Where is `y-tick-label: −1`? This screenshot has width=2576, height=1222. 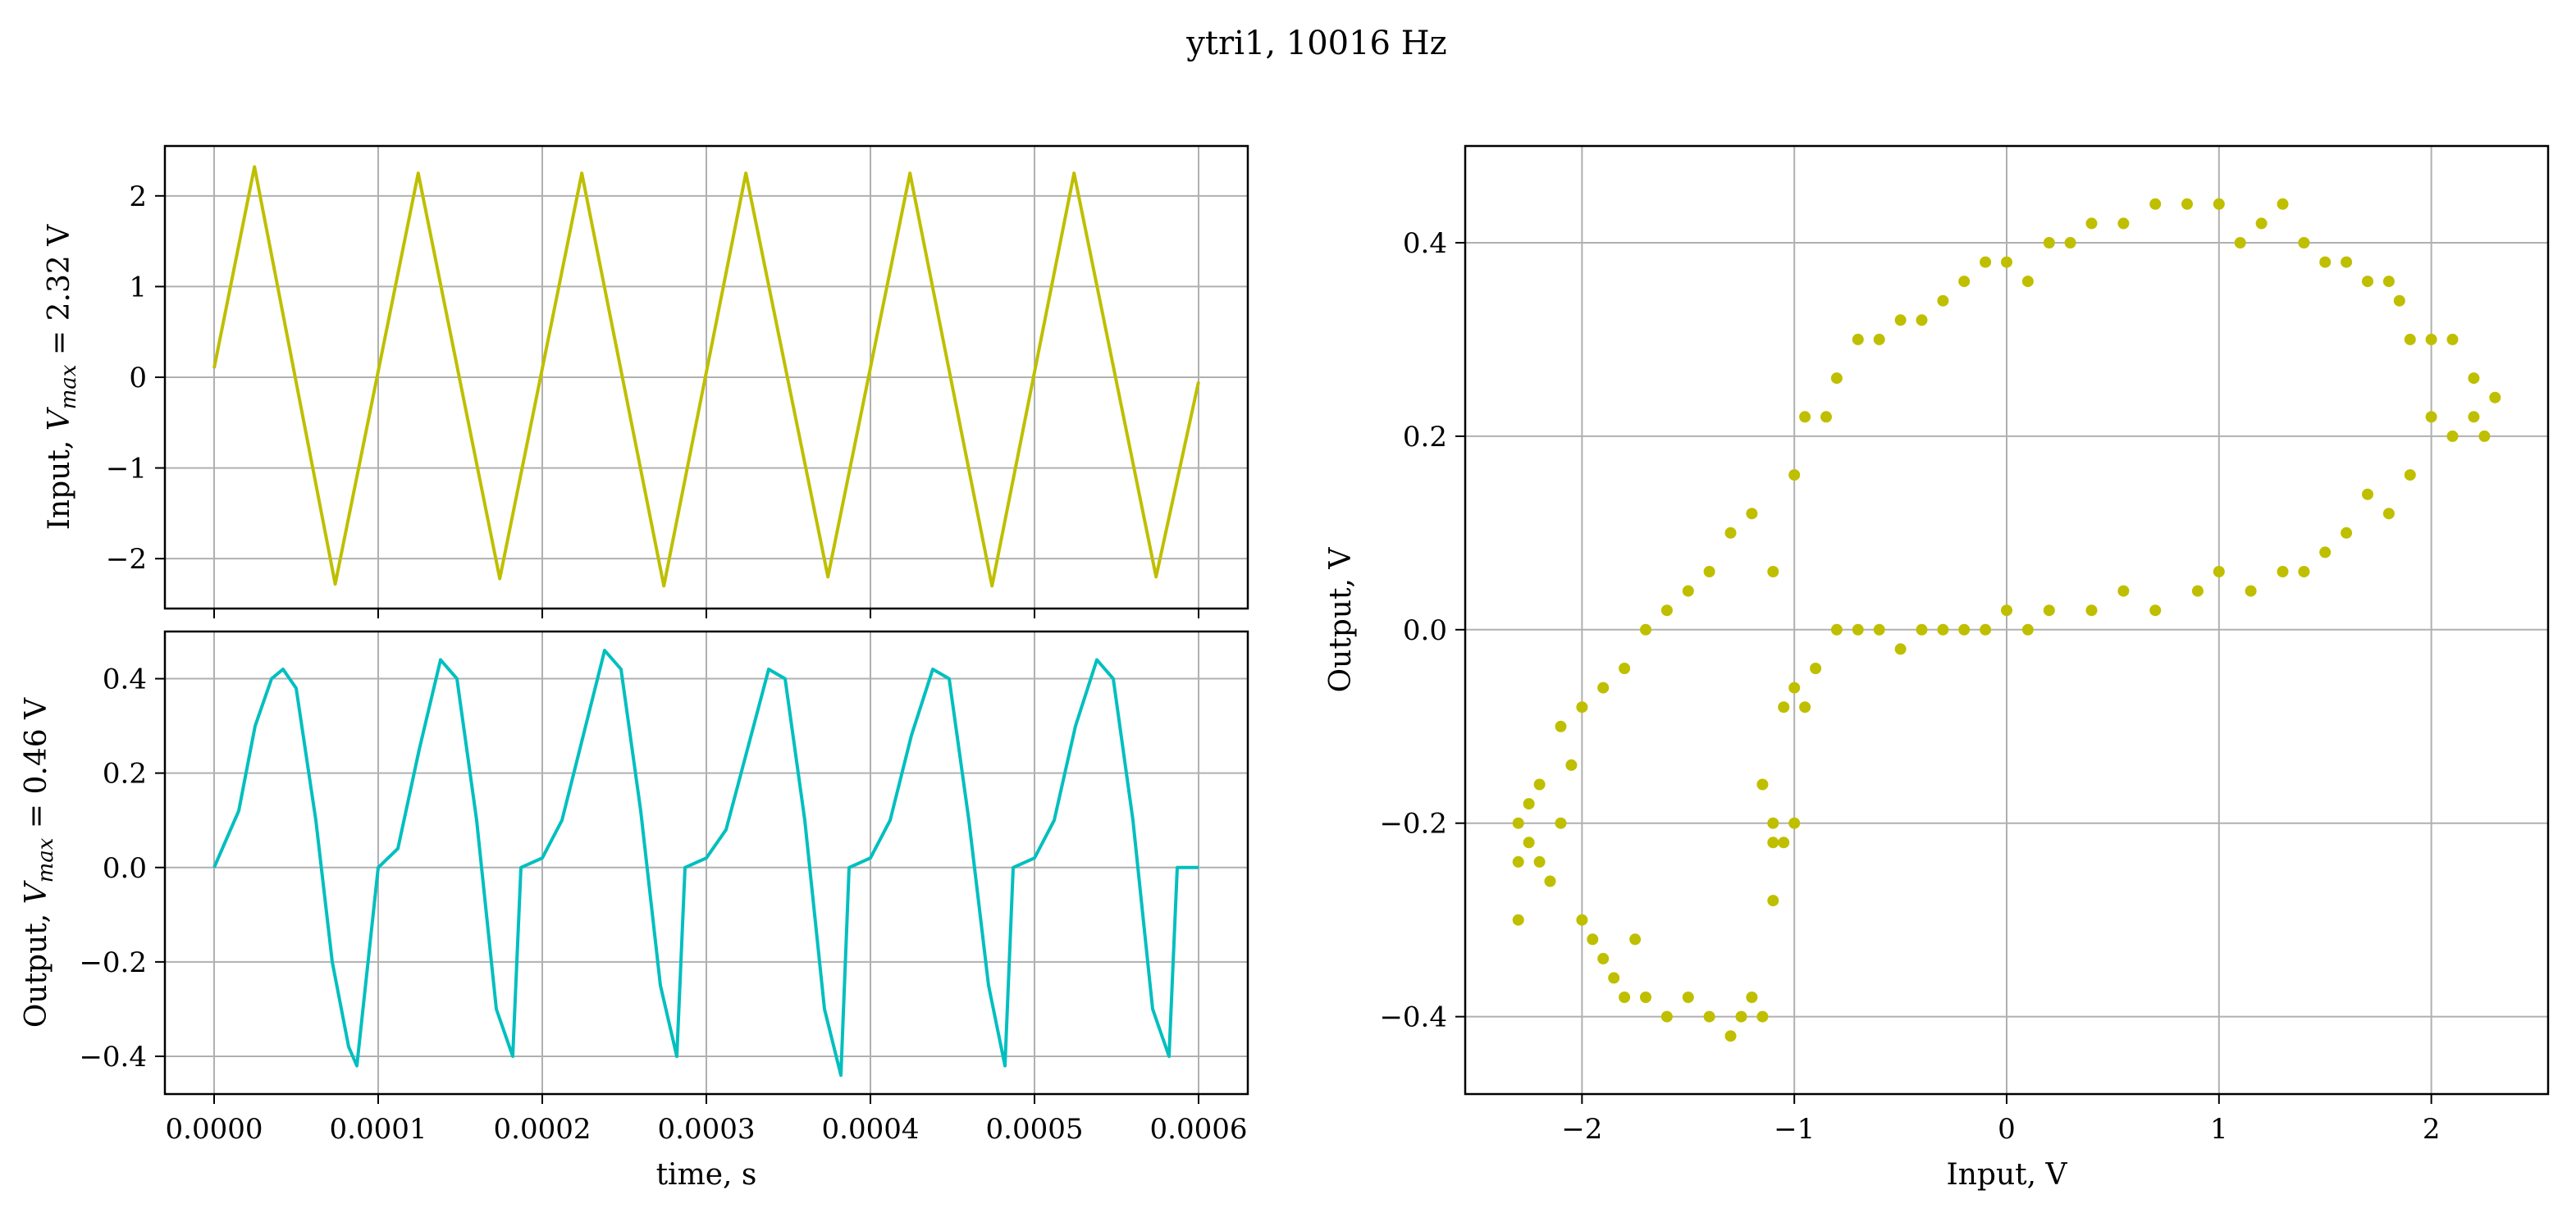 y-tick-label: −1 is located at coordinates (127, 469).